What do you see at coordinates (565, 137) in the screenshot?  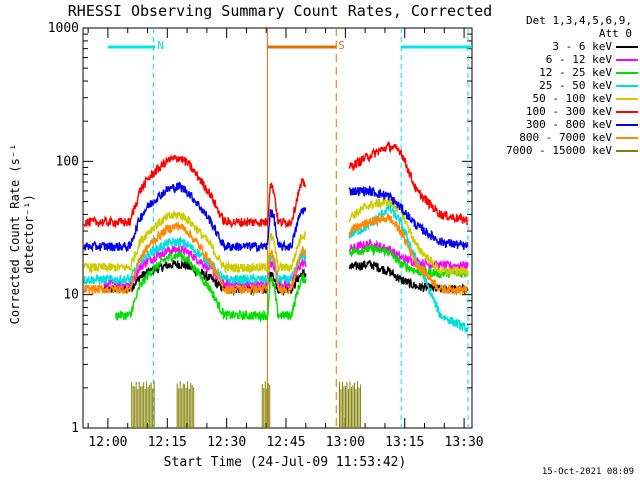 I see `legend-item-label: 800 - 7000 keV` at bounding box center [565, 137].